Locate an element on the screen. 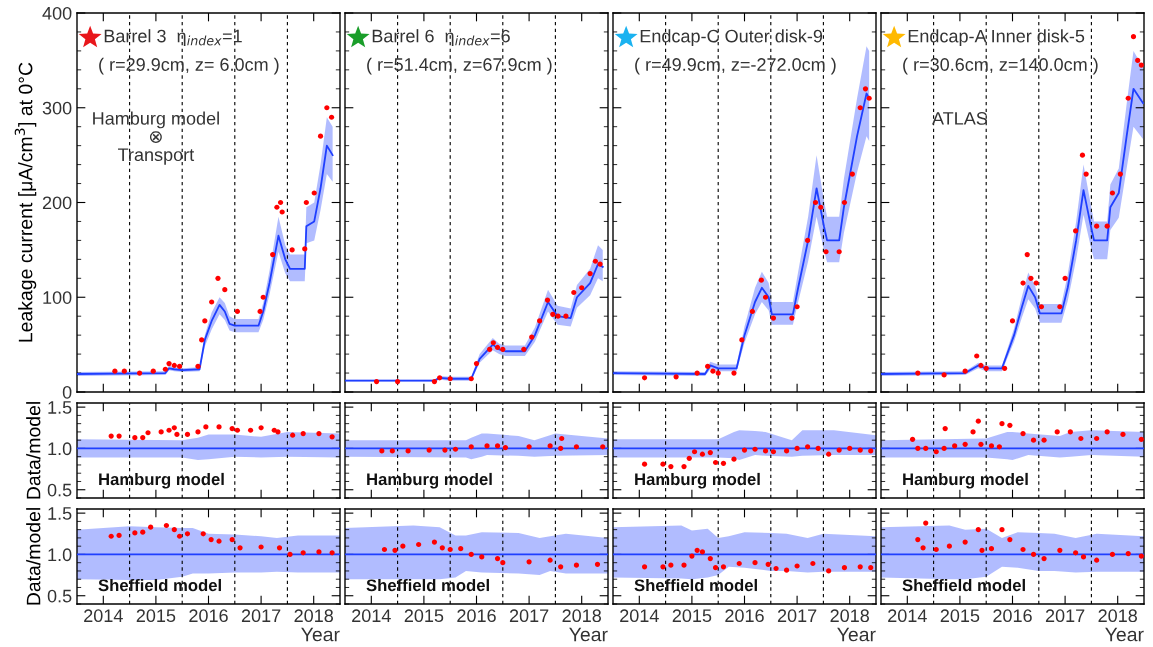  text: Barrel 6 η$_{index}$=6 is located at coordinates (441, 37).